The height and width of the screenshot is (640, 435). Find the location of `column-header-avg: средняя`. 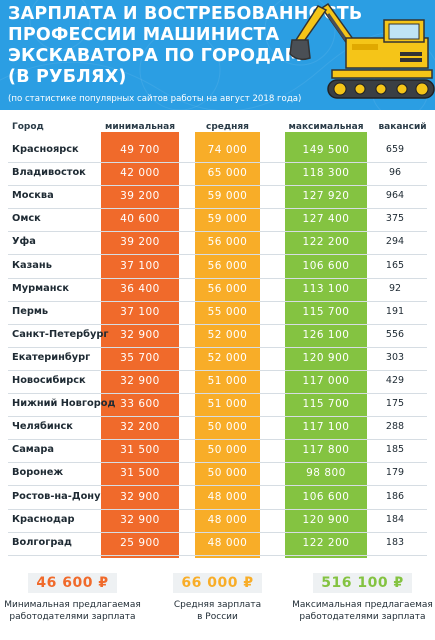

column-header-avg: средняя is located at coordinates (227, 127).